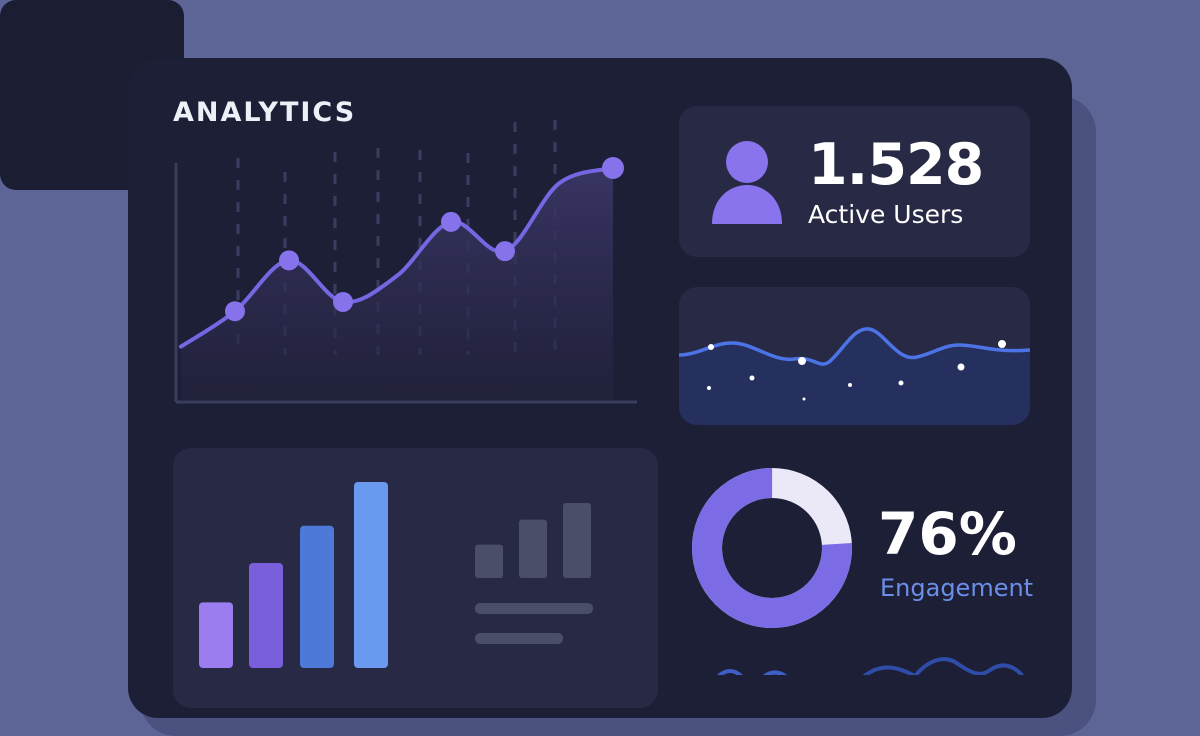  What do you see at coordinates (424, 239) in the screenshot?
I see `line-chart-points` at bounding box center [424, 239].